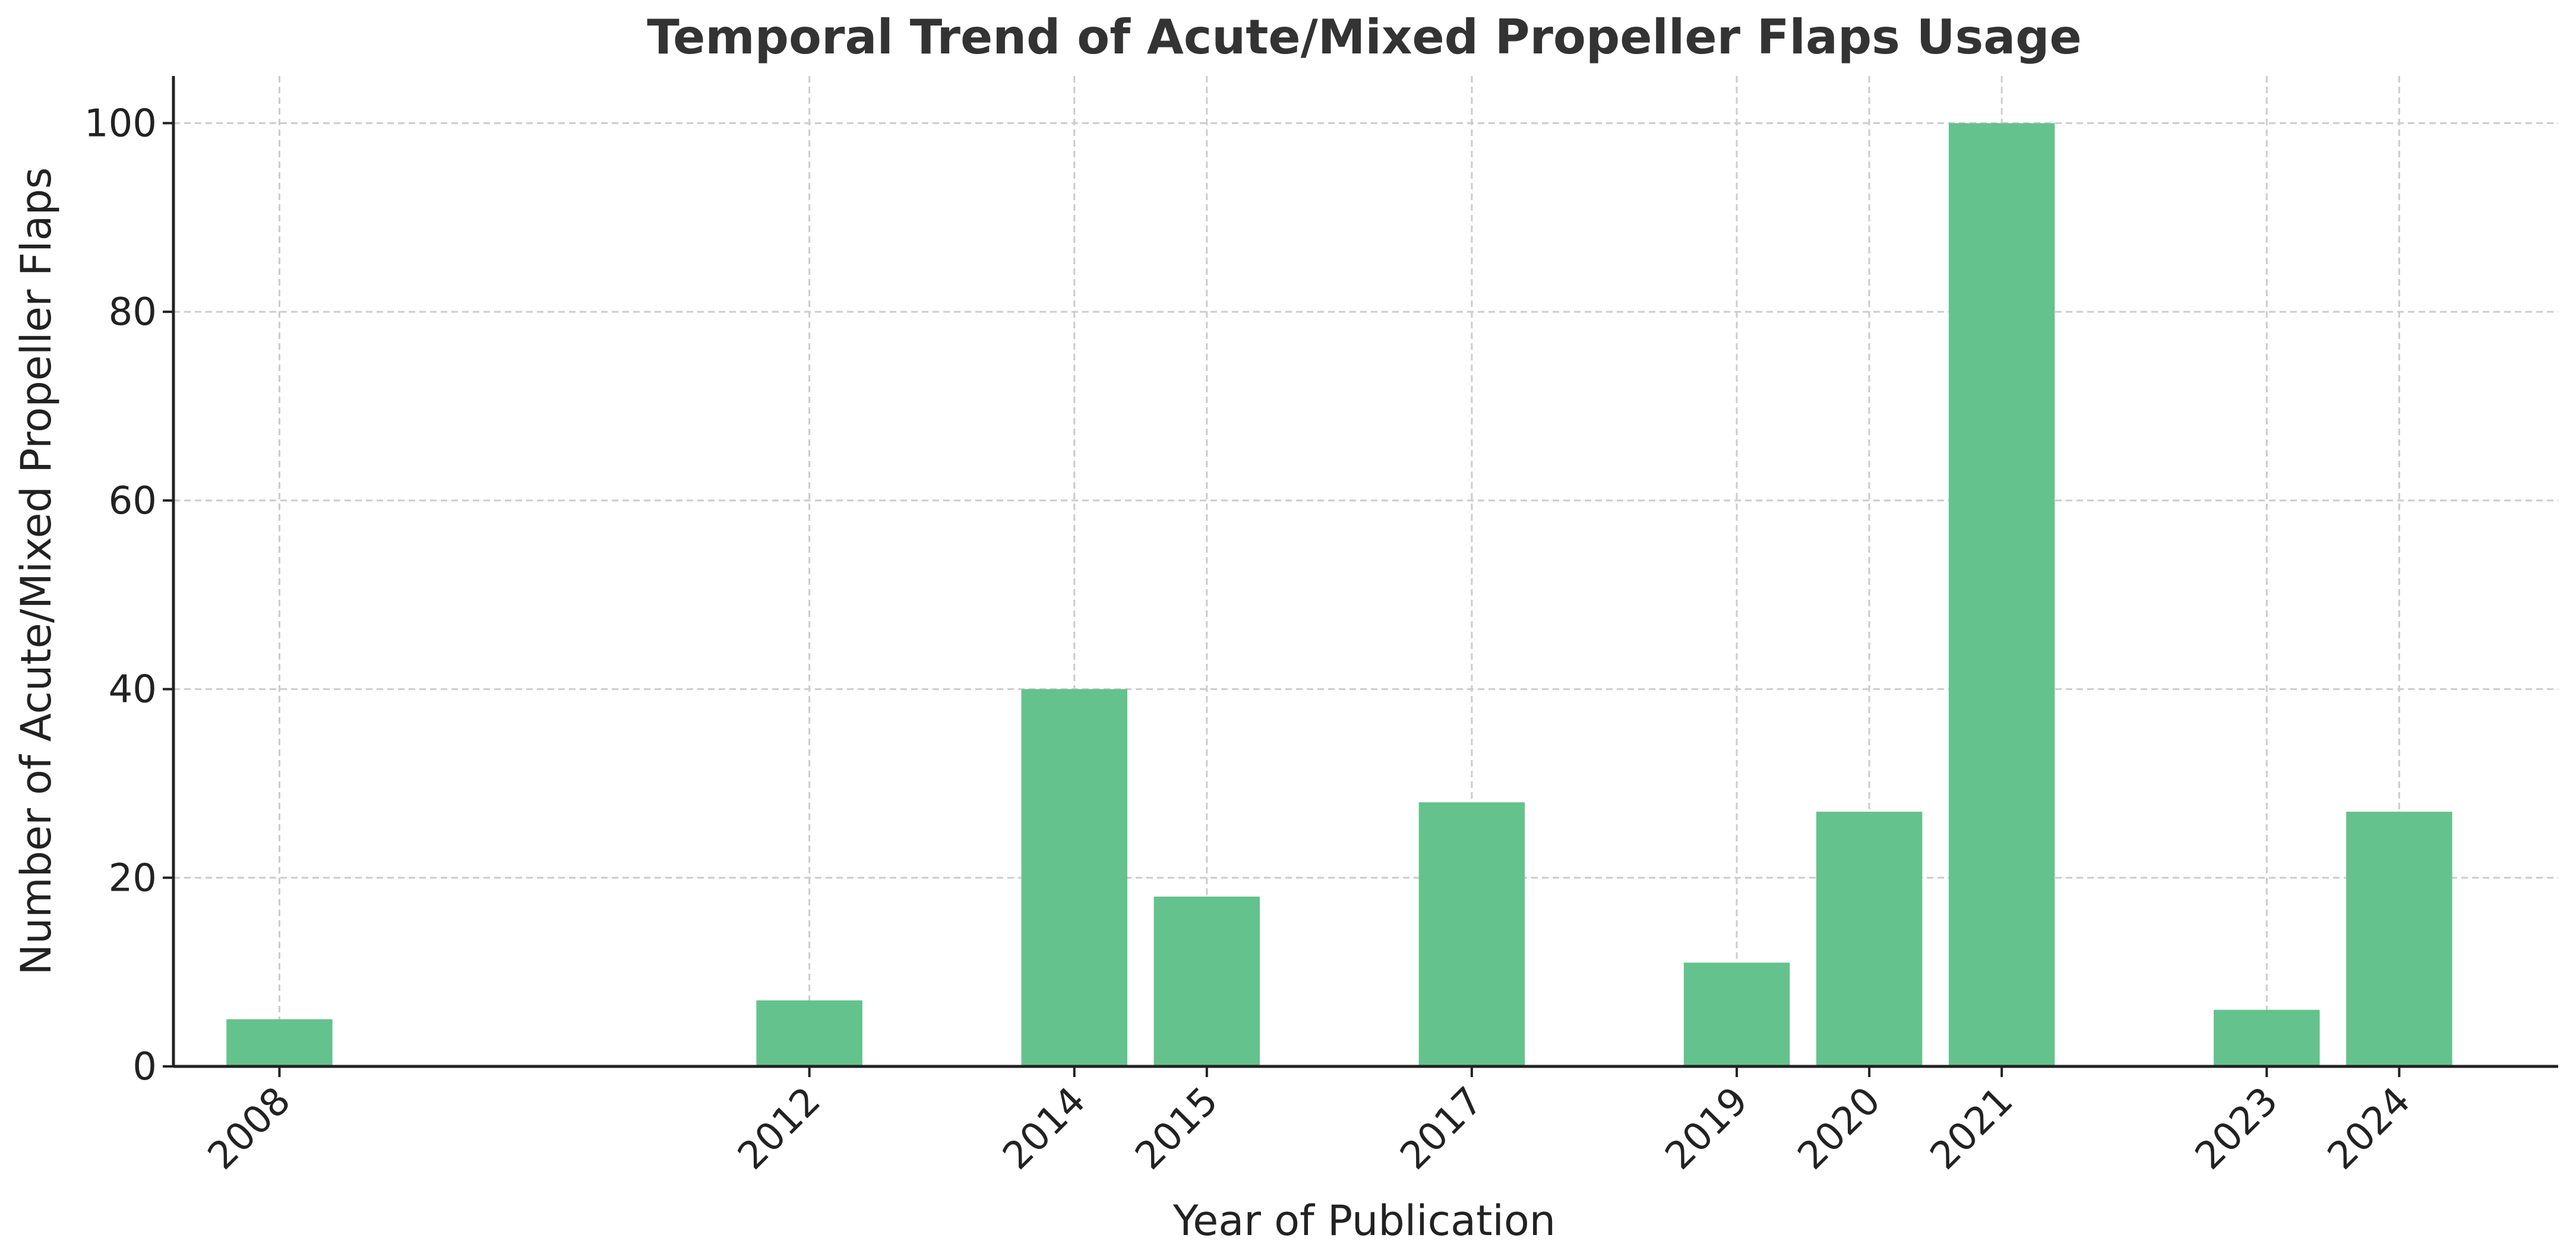 Image resolution: width=2576 pixels, height=1257 pixels. What do you see at coordinates (1839, 1128) in the screenshot?
I see `x-tick-label: 2020` at bounding box center [1839, 1128].